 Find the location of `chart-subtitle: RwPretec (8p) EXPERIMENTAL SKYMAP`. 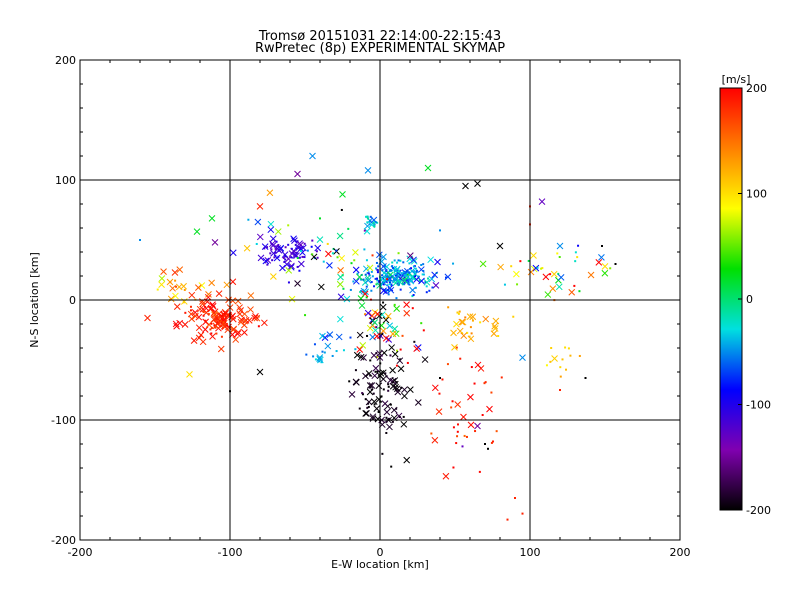

chart-subtitle: RwPretec (8p) EXPERIMENTAL SKYMAP is located at coordinates (380, 48).